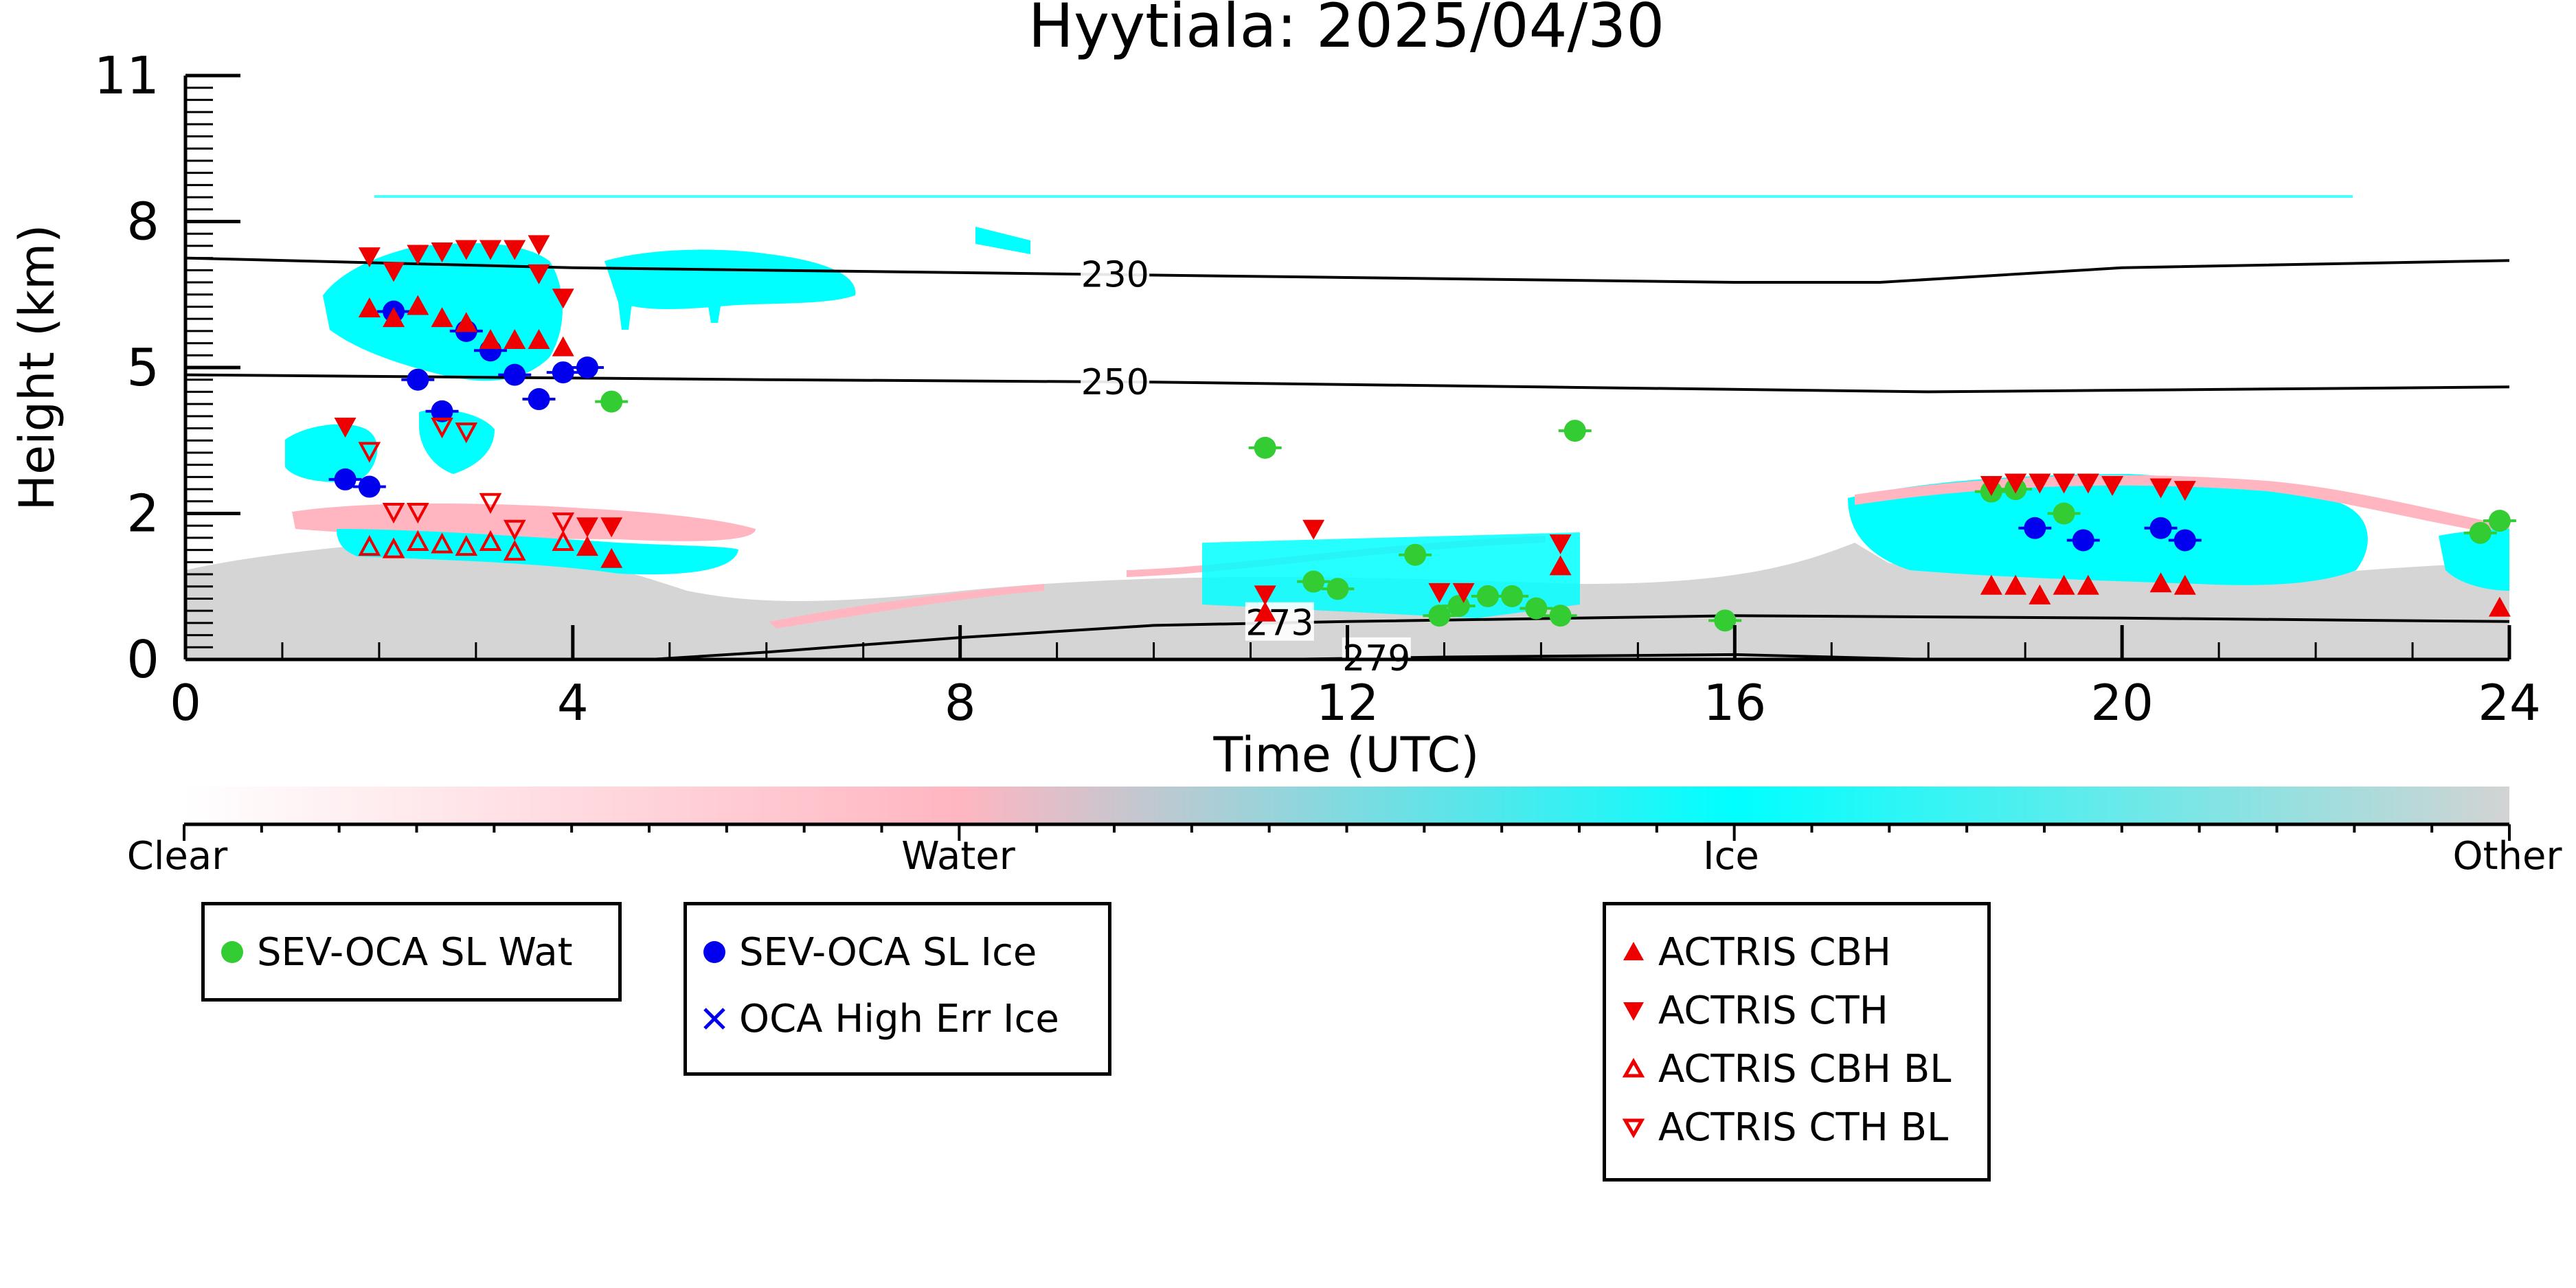 This screenshot has height=1288, width=2576. I want to click on legend-item: ACTRIS CTH, so click(1754, 1010).